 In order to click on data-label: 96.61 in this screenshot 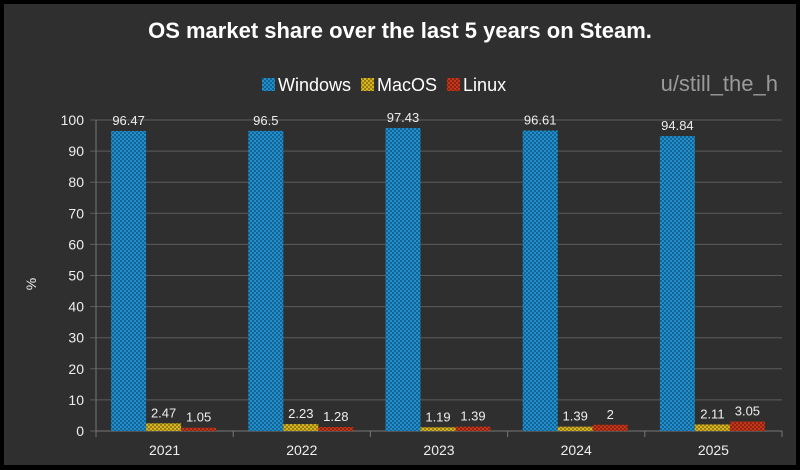, I will do `click(540, 120)`.